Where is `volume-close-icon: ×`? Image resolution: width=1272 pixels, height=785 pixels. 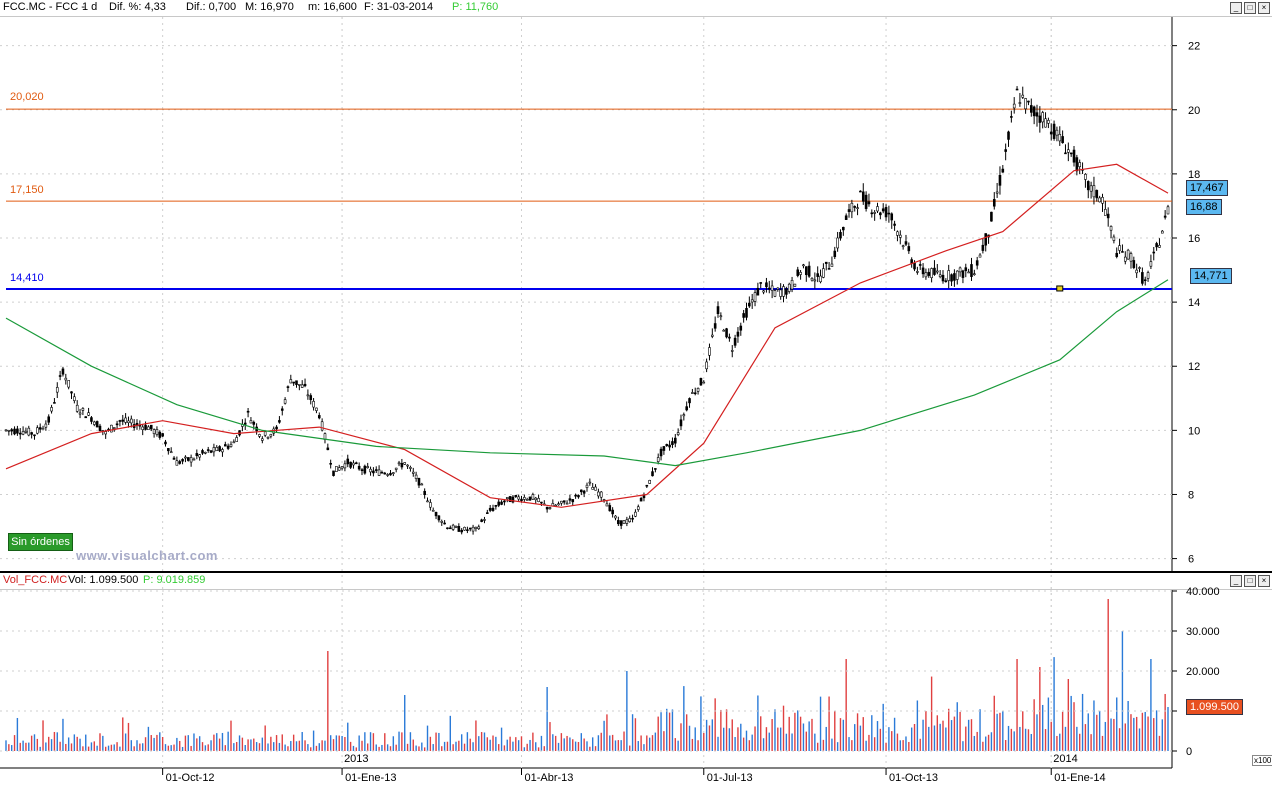
volume-close-icon: × is located at coordinates (1264, 581).